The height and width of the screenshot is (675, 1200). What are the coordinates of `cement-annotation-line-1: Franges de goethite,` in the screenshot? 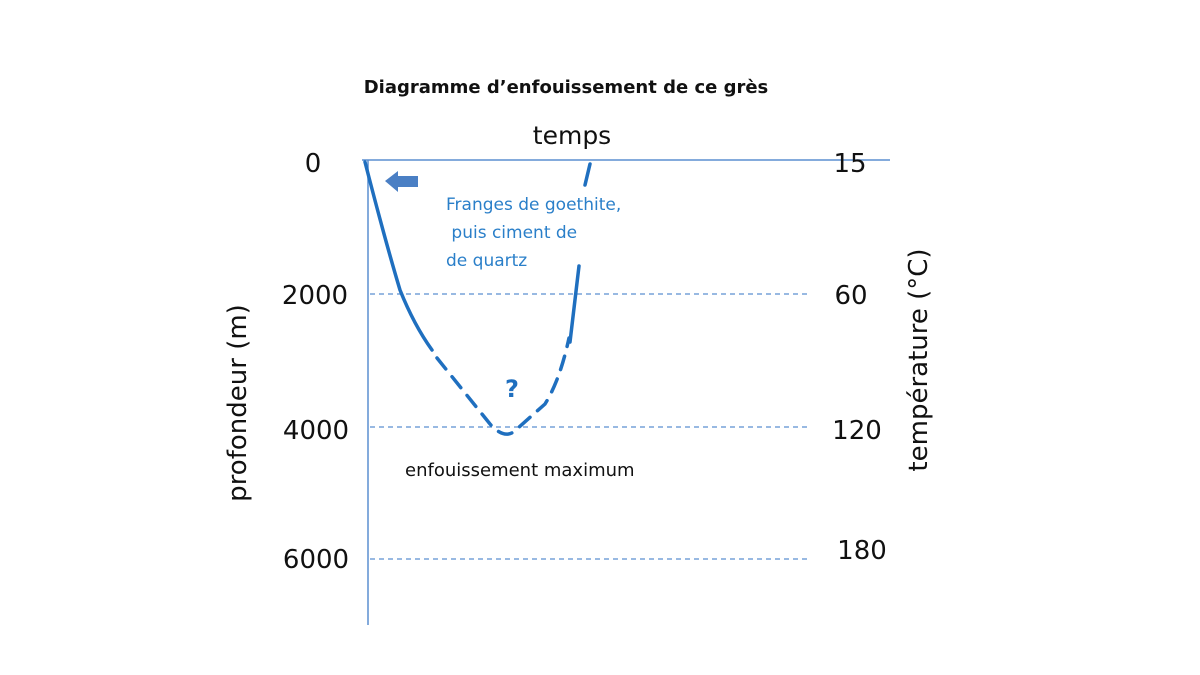 It's located at (533, 205).